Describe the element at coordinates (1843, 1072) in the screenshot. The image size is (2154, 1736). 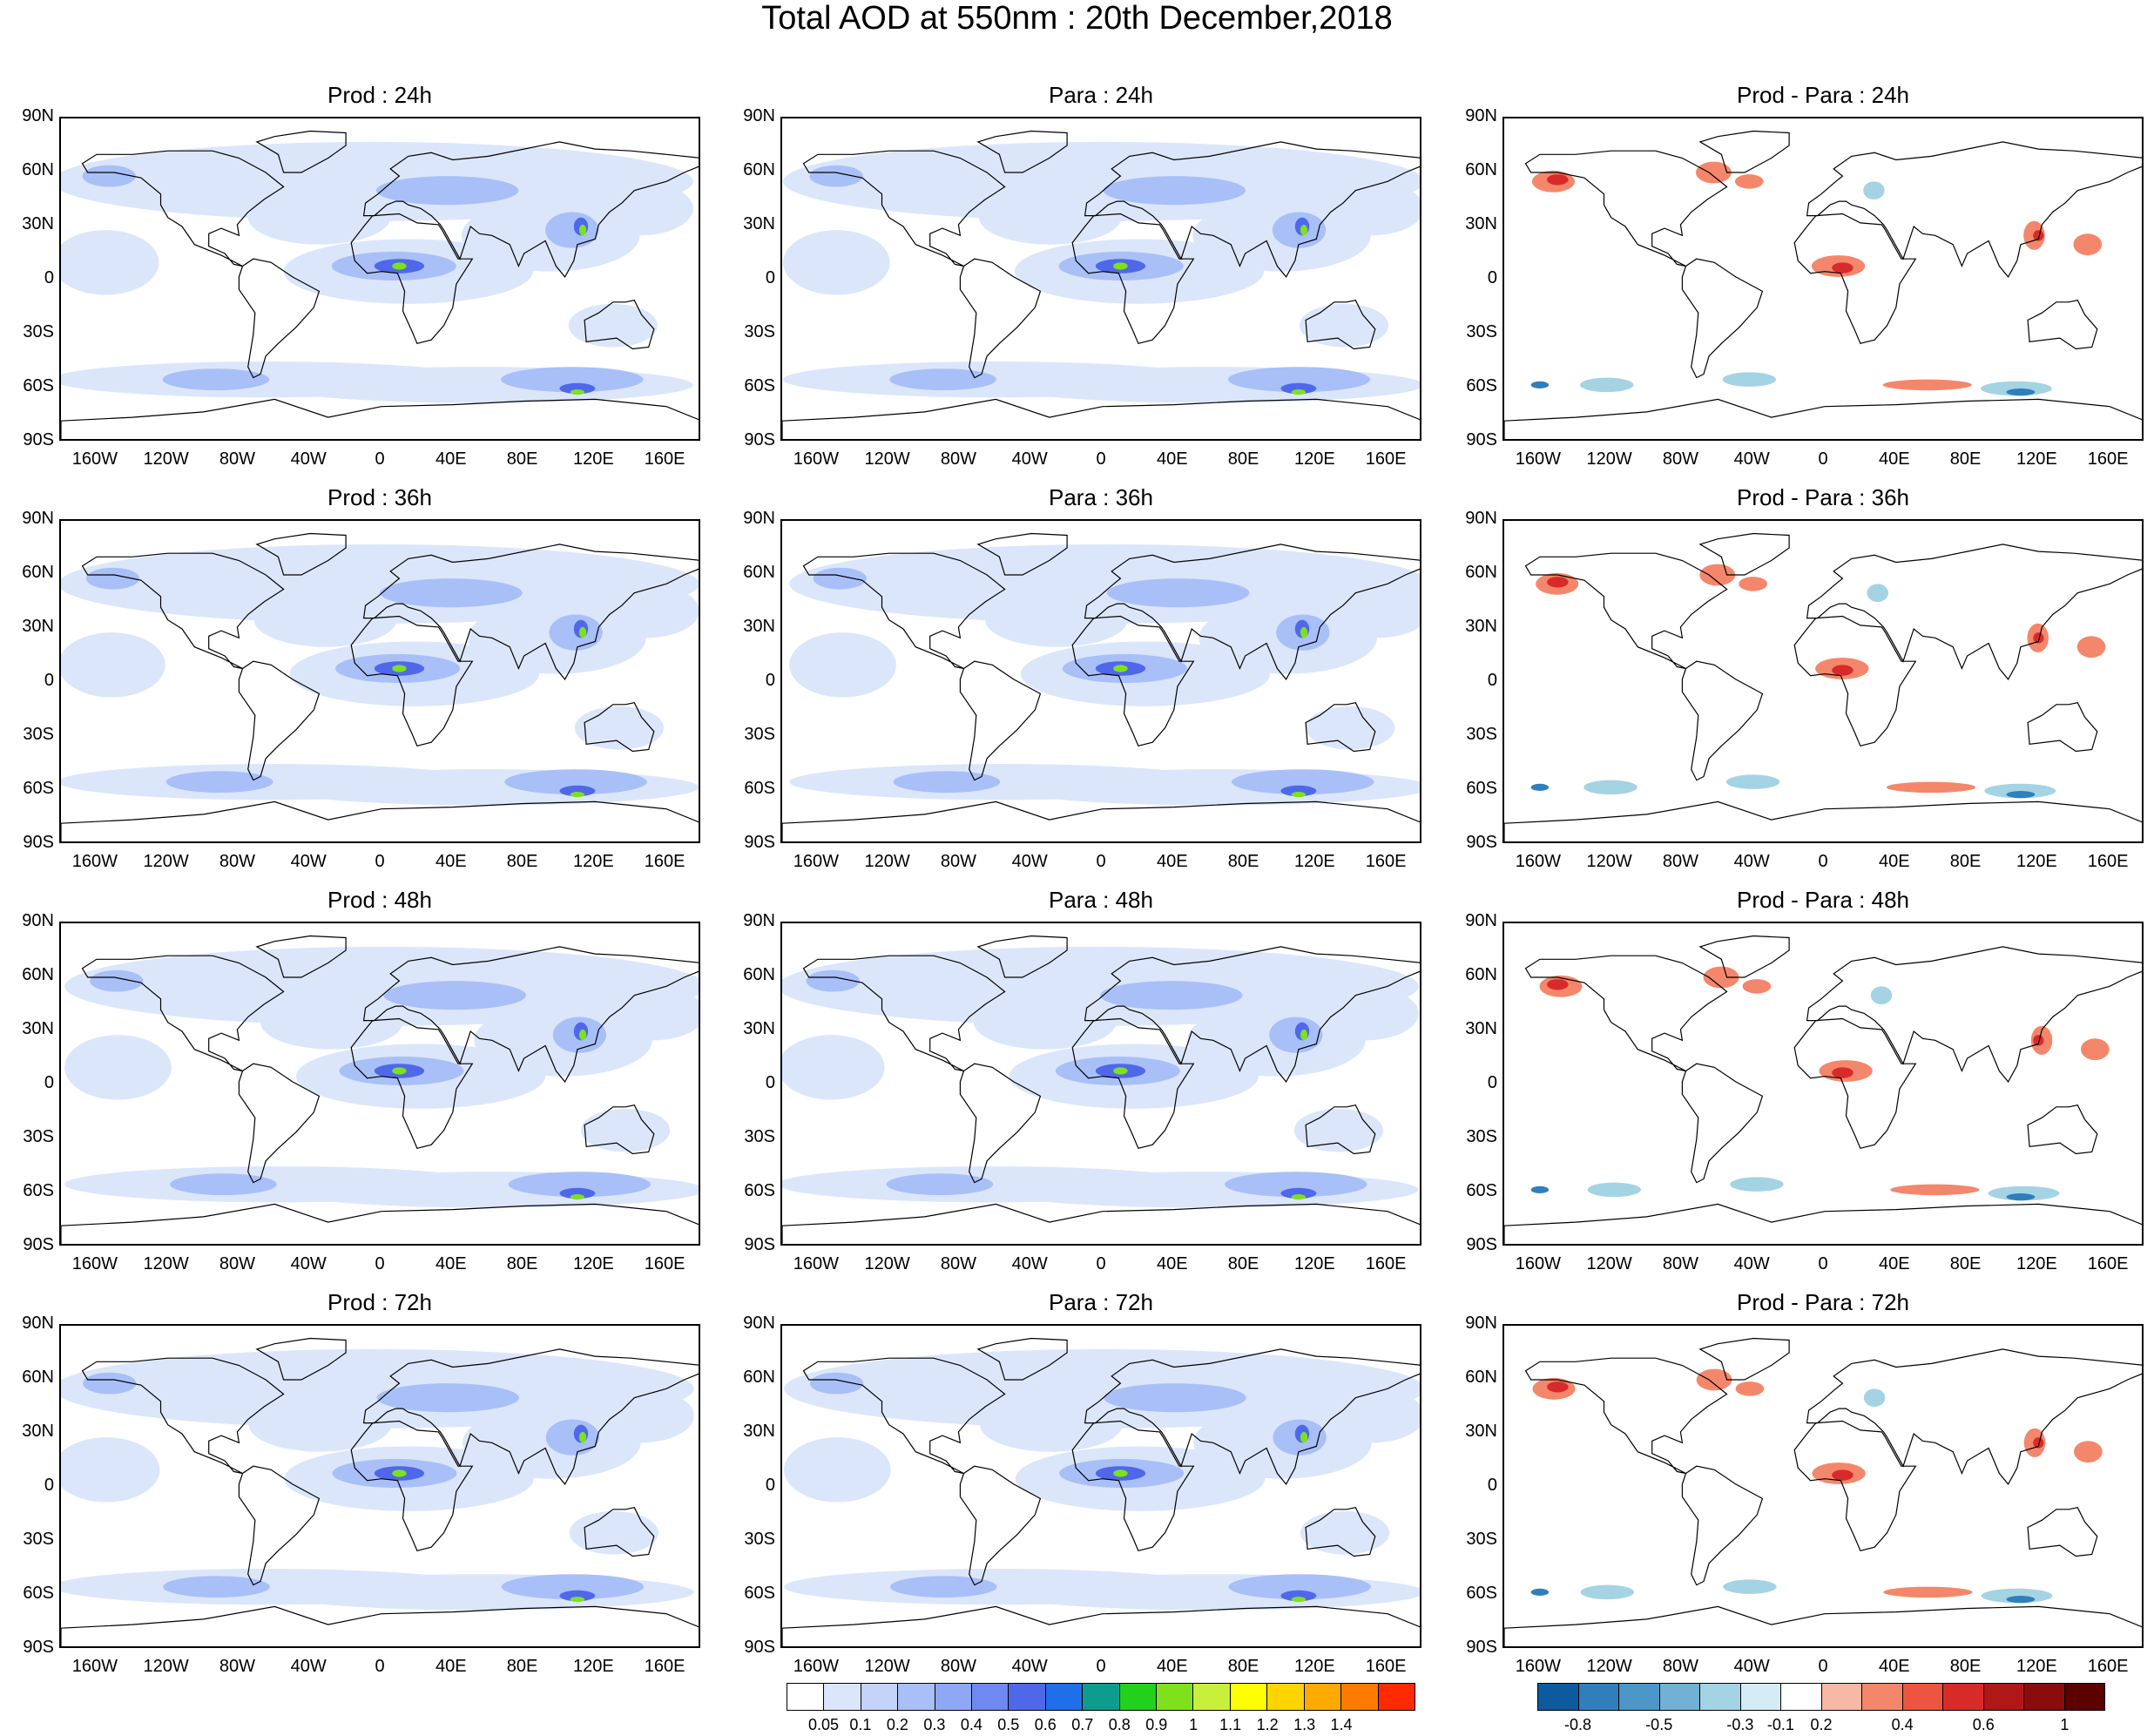
I see `diff-strong-positive-region` at that location.